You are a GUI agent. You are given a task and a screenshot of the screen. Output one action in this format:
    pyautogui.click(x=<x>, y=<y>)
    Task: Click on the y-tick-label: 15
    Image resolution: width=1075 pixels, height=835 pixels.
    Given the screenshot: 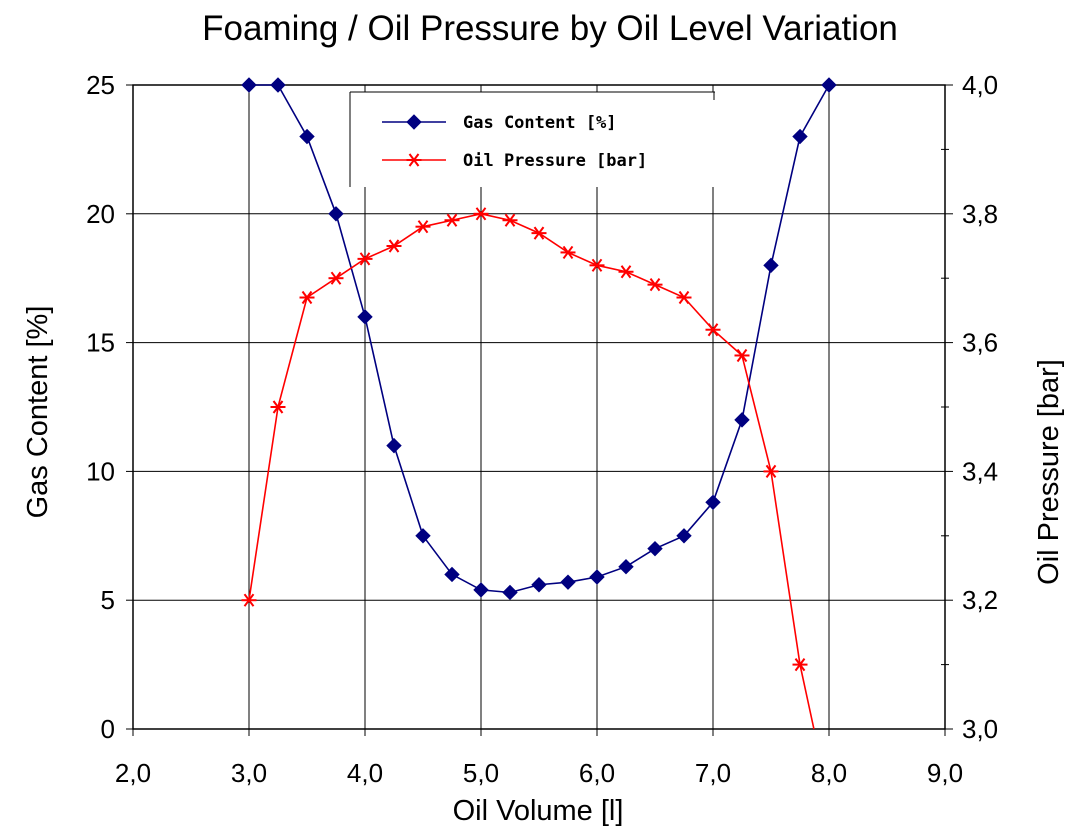 What is the action you would take?
    pyautogui.click(x=100, y=343)
    